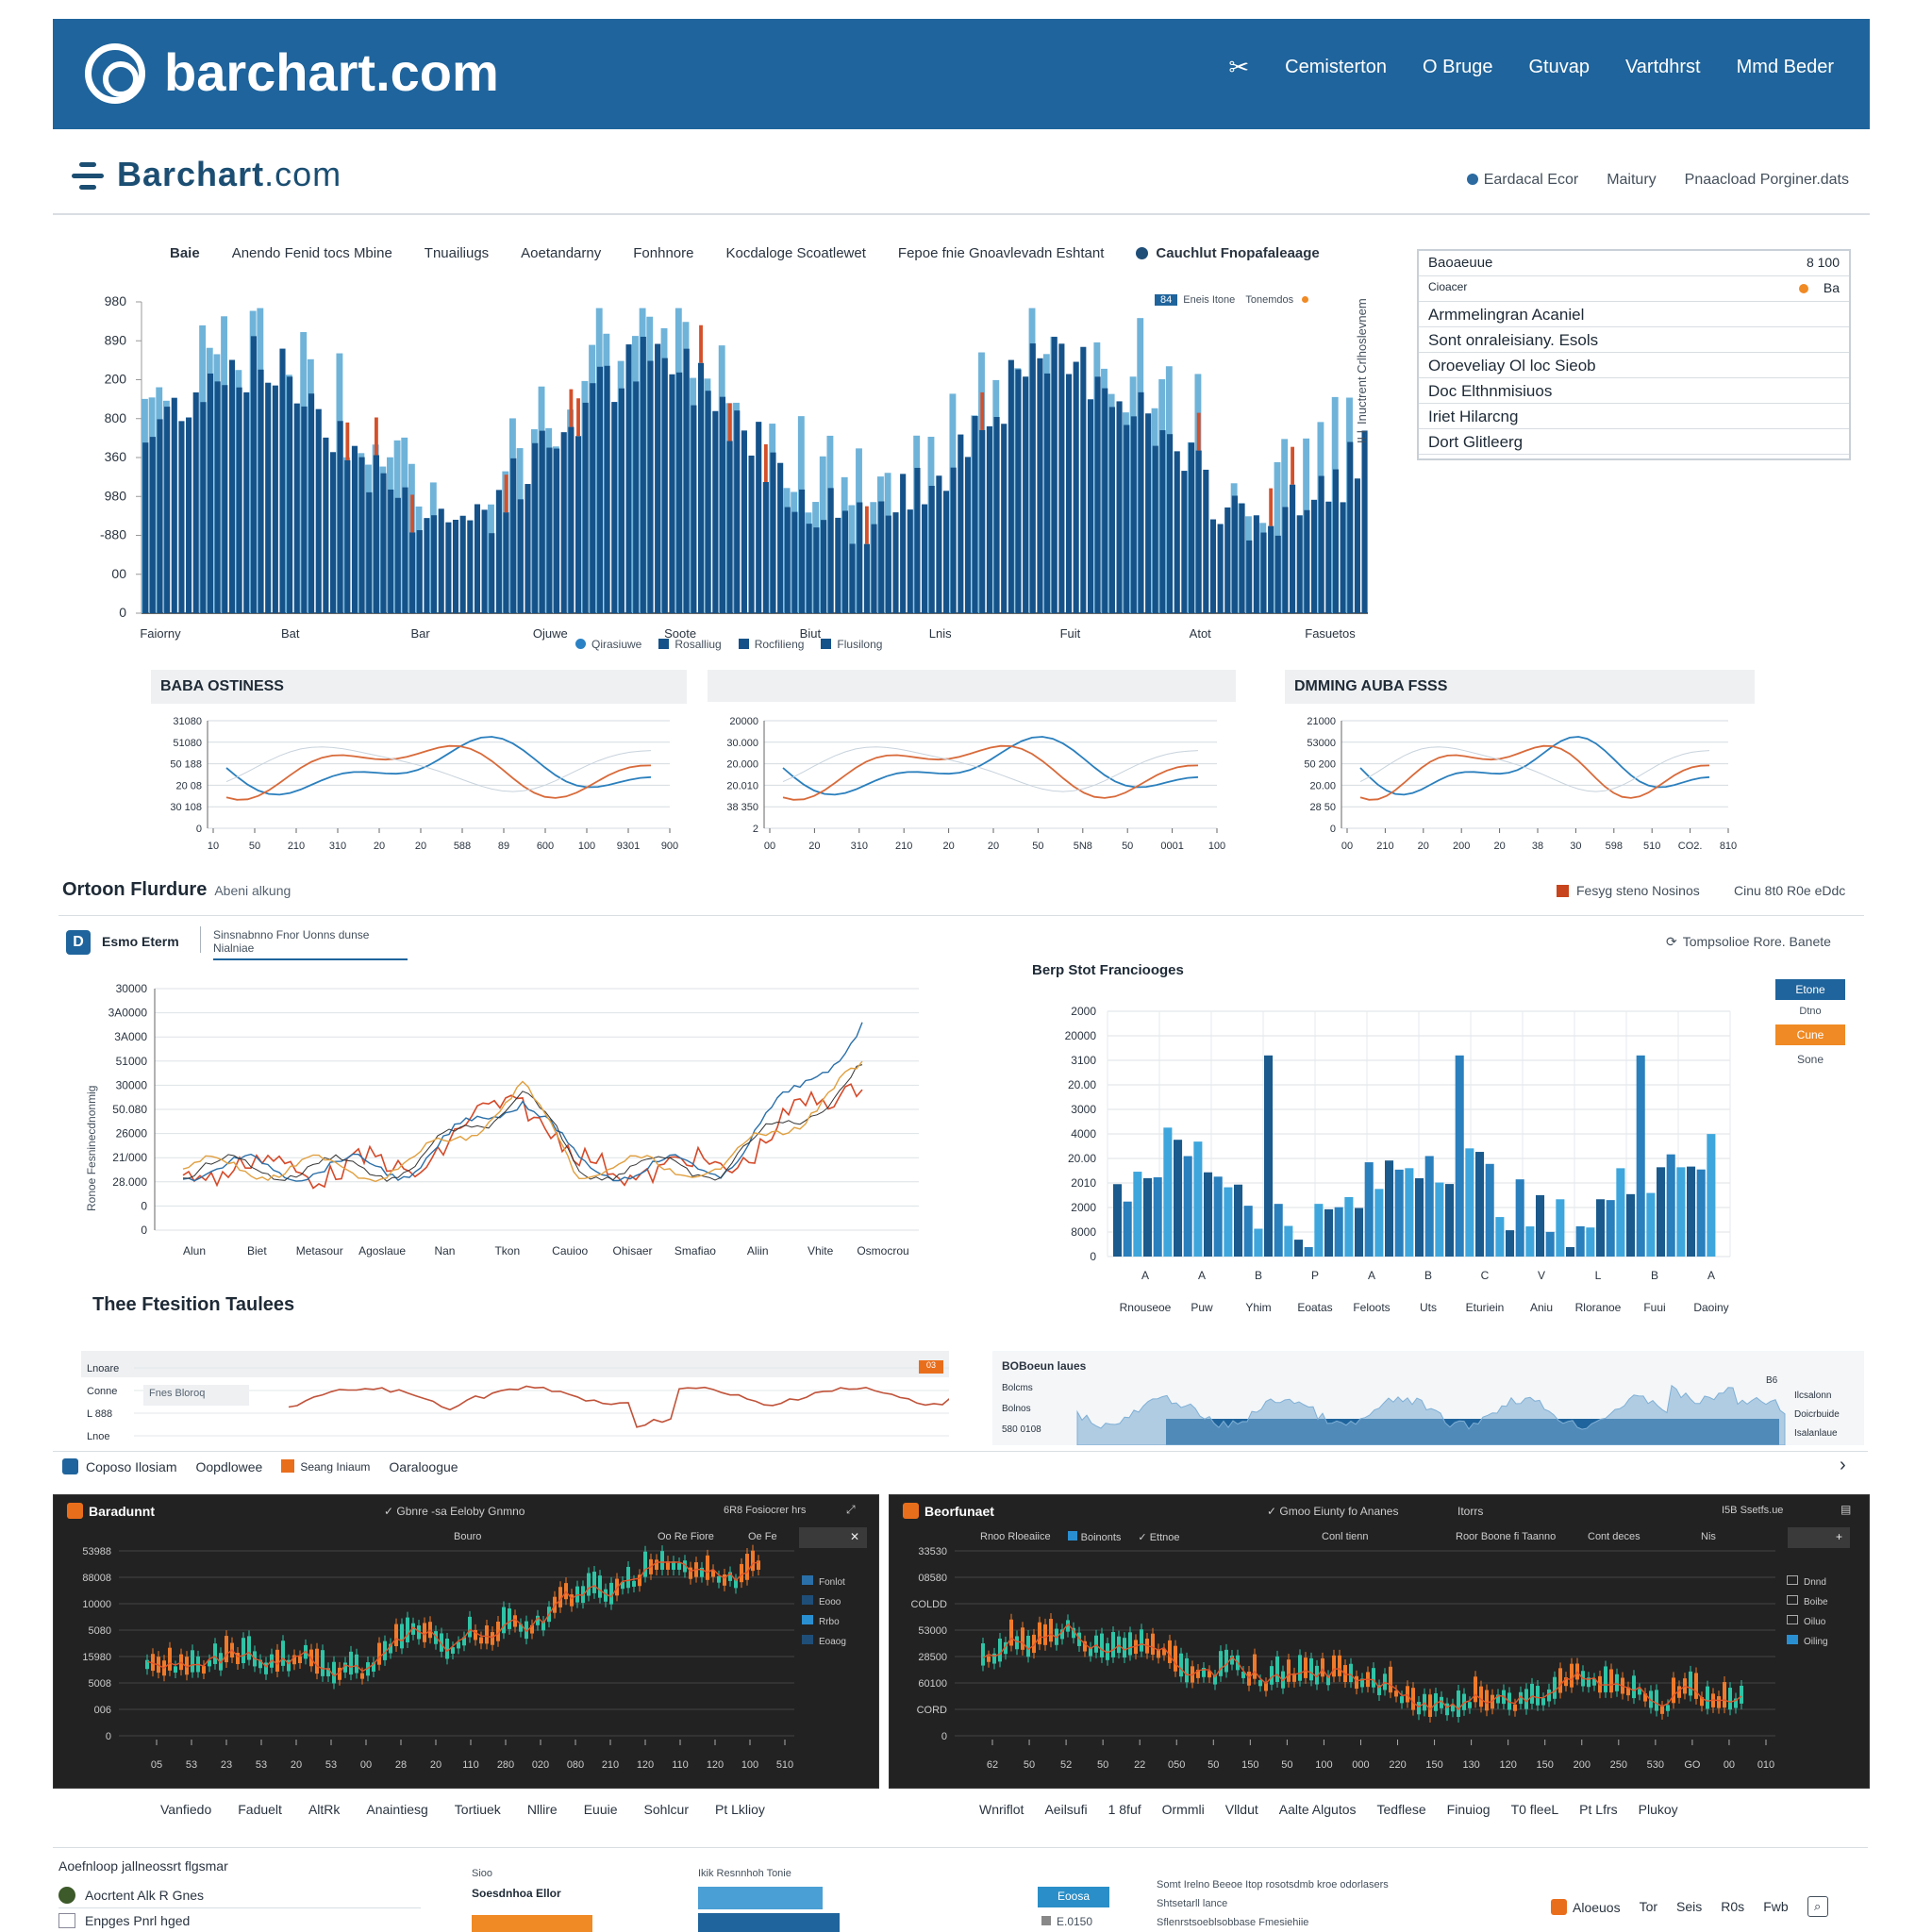 The width and height of the screenshot is (1932, 1932). What do you see at coordinates (310, 944) in the screenshot?
I see `tab-link: Sinsnabnno Fnor Uonns dunse Nialniae` at bounding box center [310, 944].